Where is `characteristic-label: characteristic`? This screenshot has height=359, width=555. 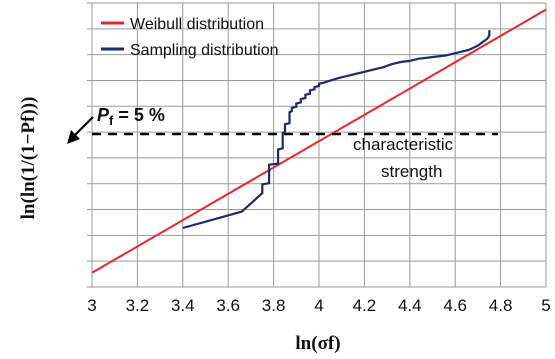
characteristic-label: characteristic is located at coordinates (403, 144).